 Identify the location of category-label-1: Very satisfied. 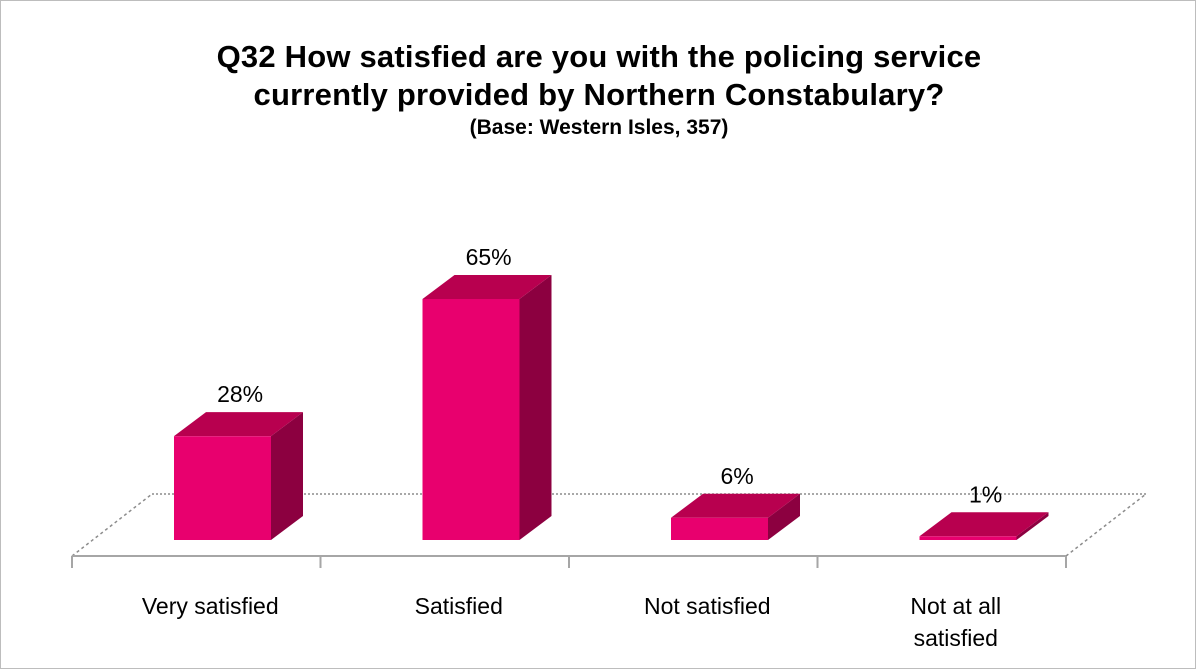
(210, 606).